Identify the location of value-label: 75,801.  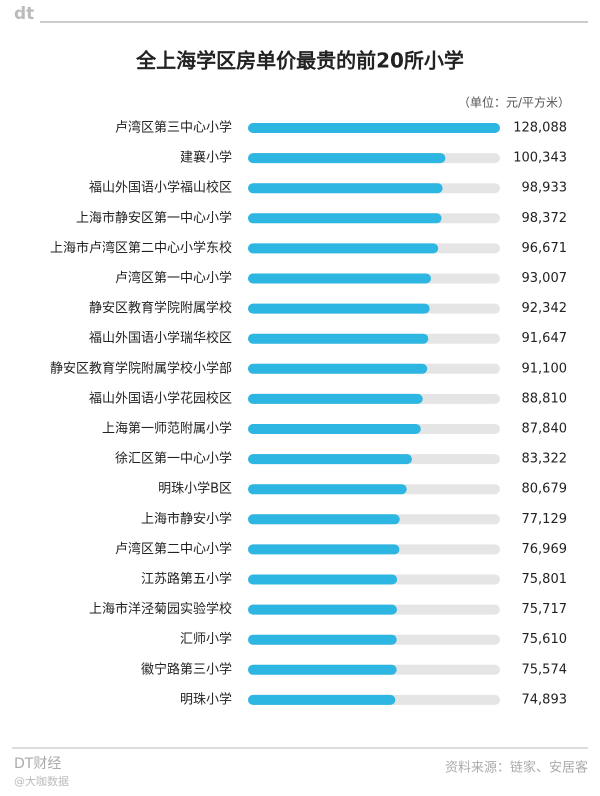
(545, 579).